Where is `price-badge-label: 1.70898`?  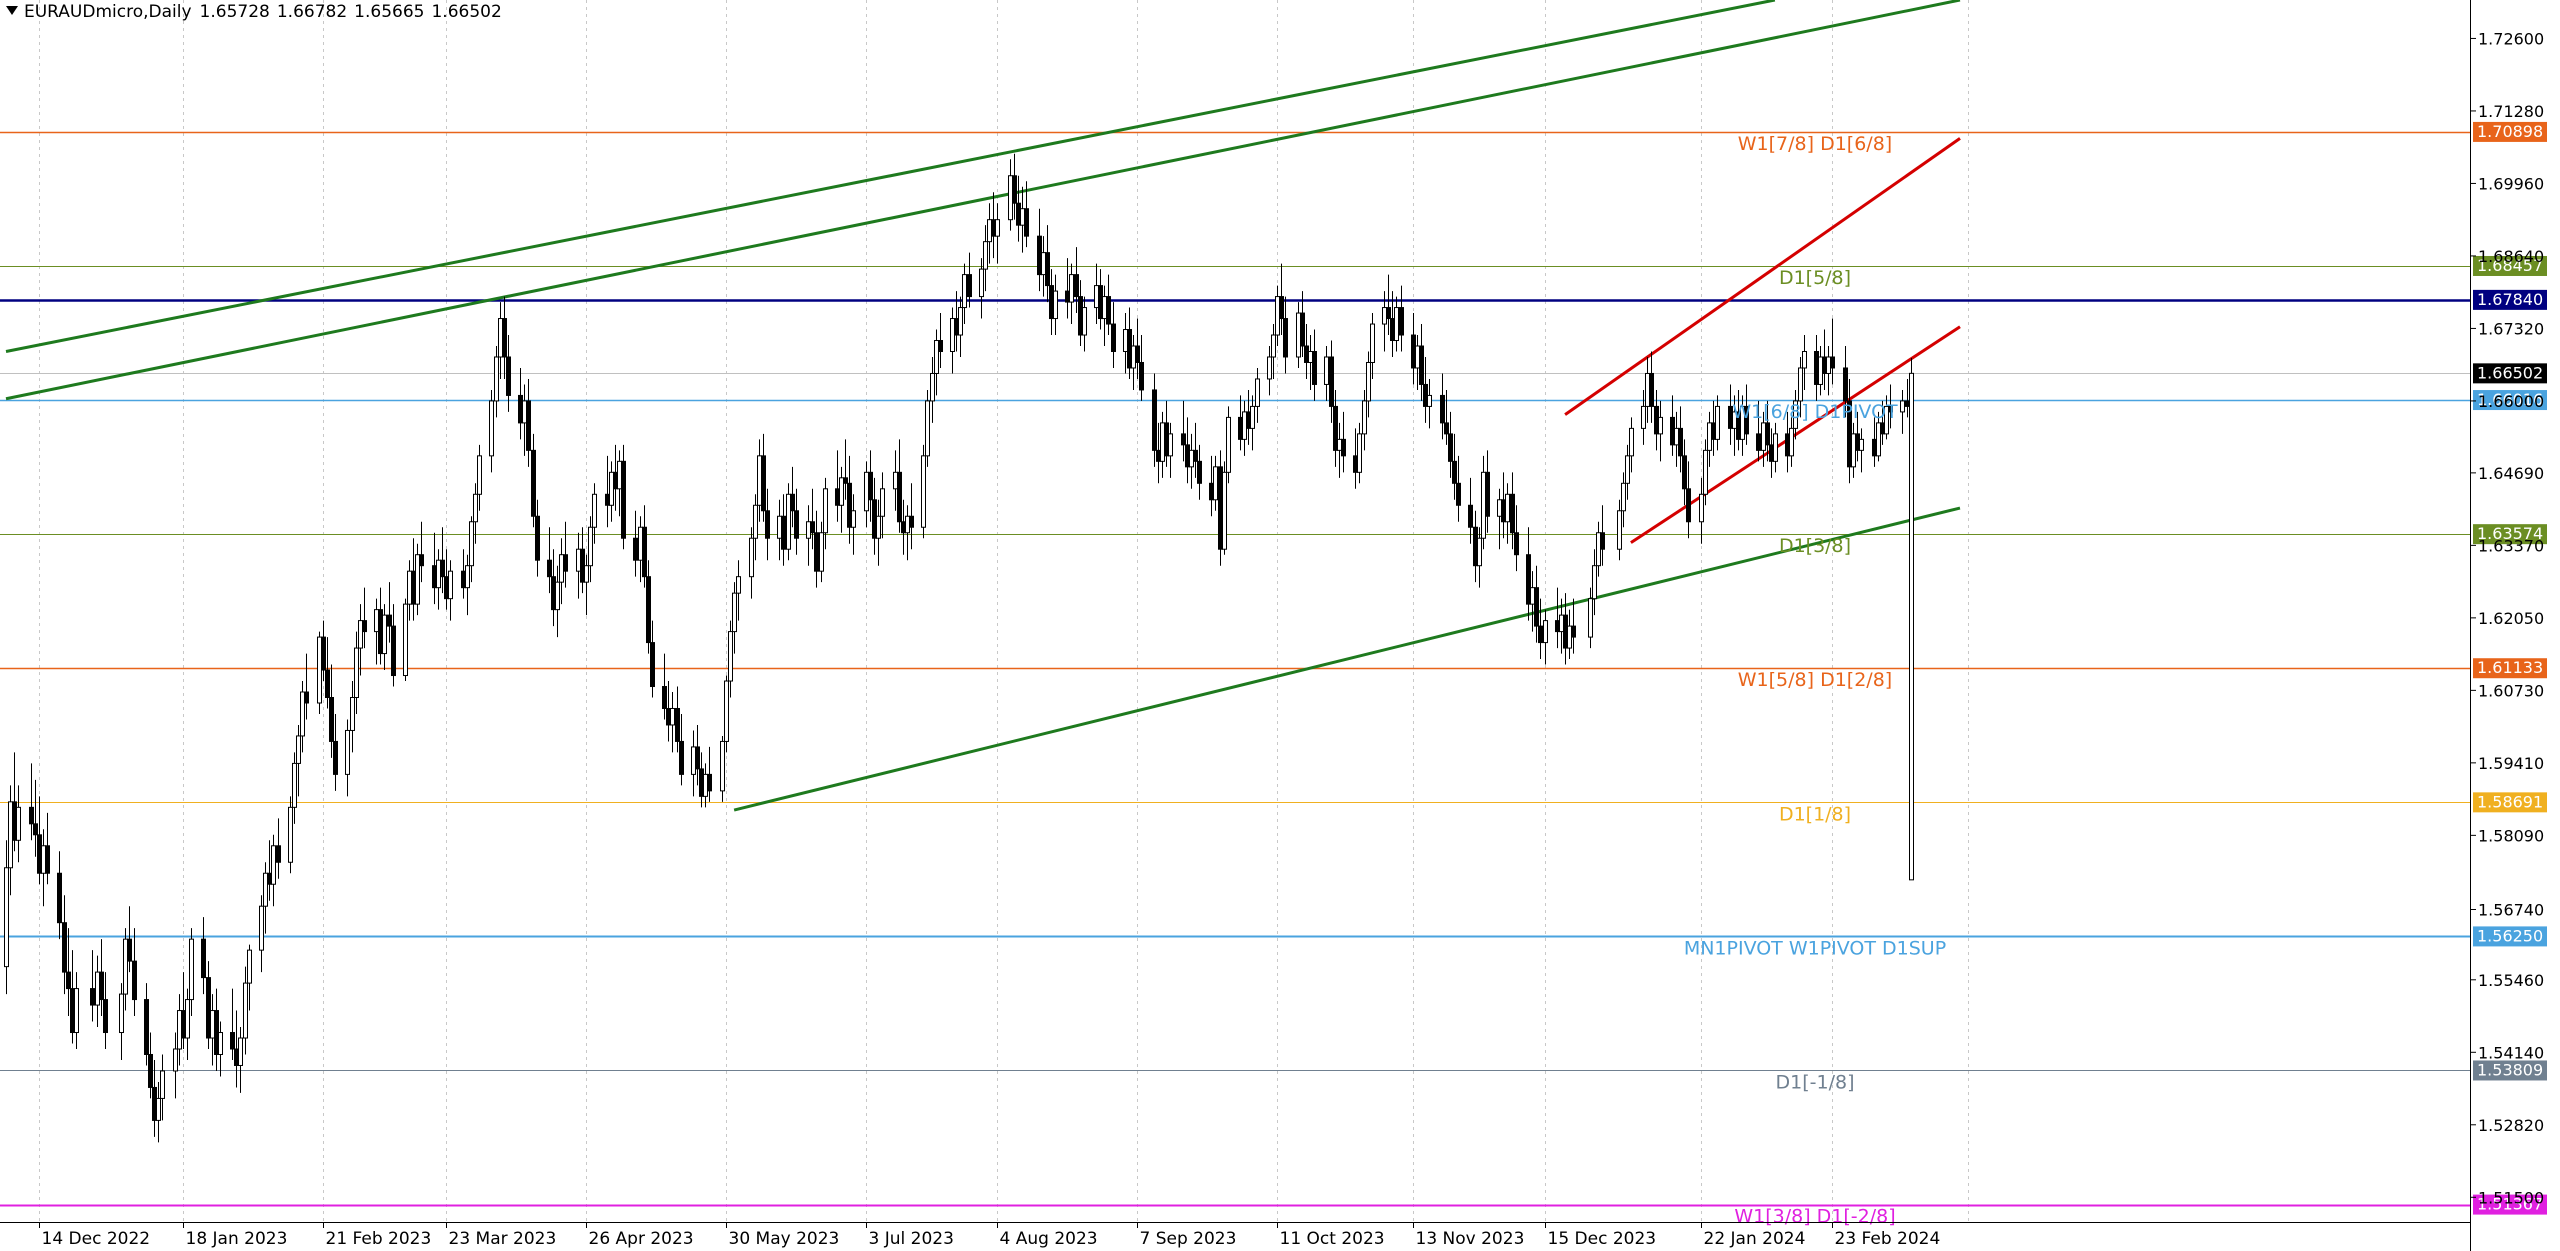
price-badge-label: 1.70898 is located at coordinates (2510, 131).